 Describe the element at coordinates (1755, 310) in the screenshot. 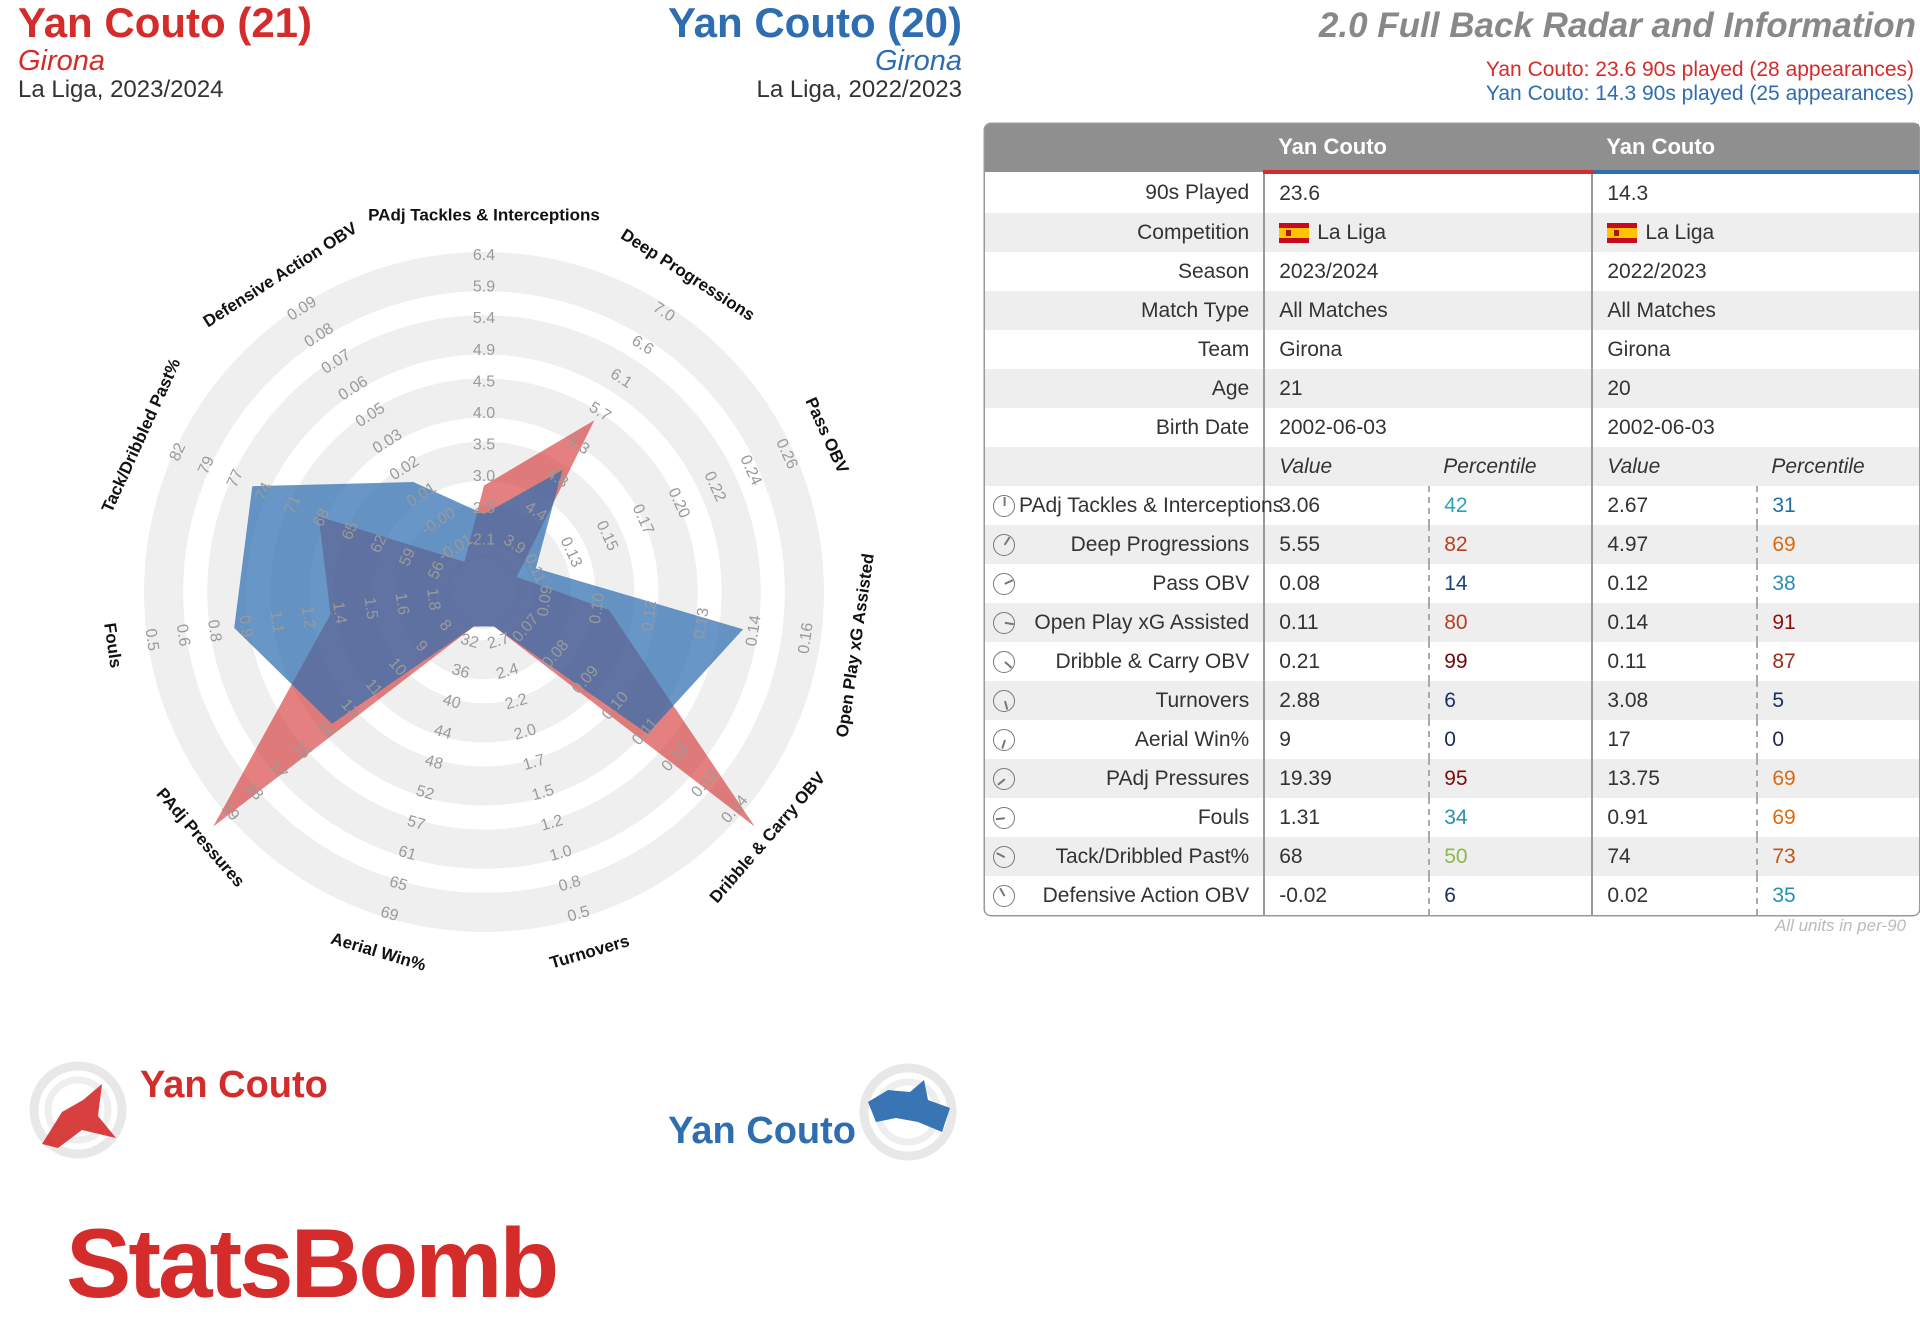

I see `info-value-player2: All Matches` at that location.